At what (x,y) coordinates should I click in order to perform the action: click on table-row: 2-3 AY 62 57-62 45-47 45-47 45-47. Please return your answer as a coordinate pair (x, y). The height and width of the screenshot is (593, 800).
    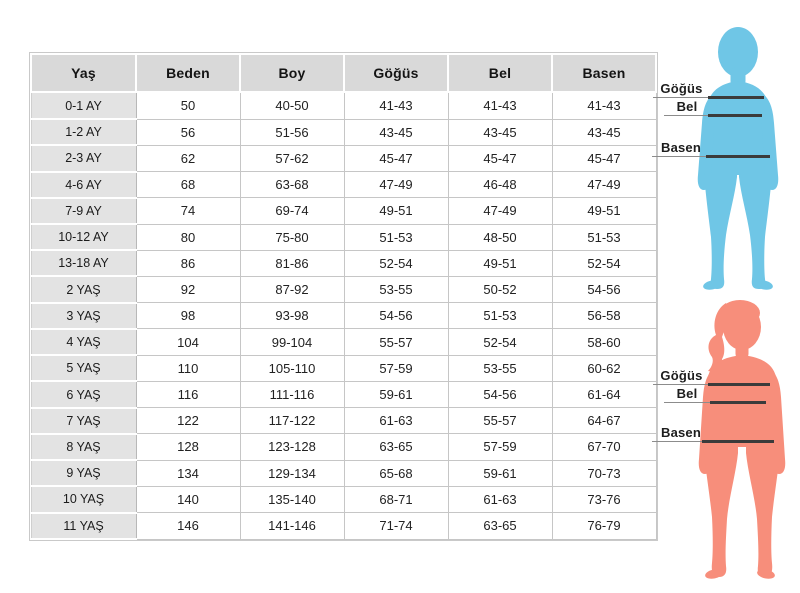
    Looking at the image, I should click on (343, 158).